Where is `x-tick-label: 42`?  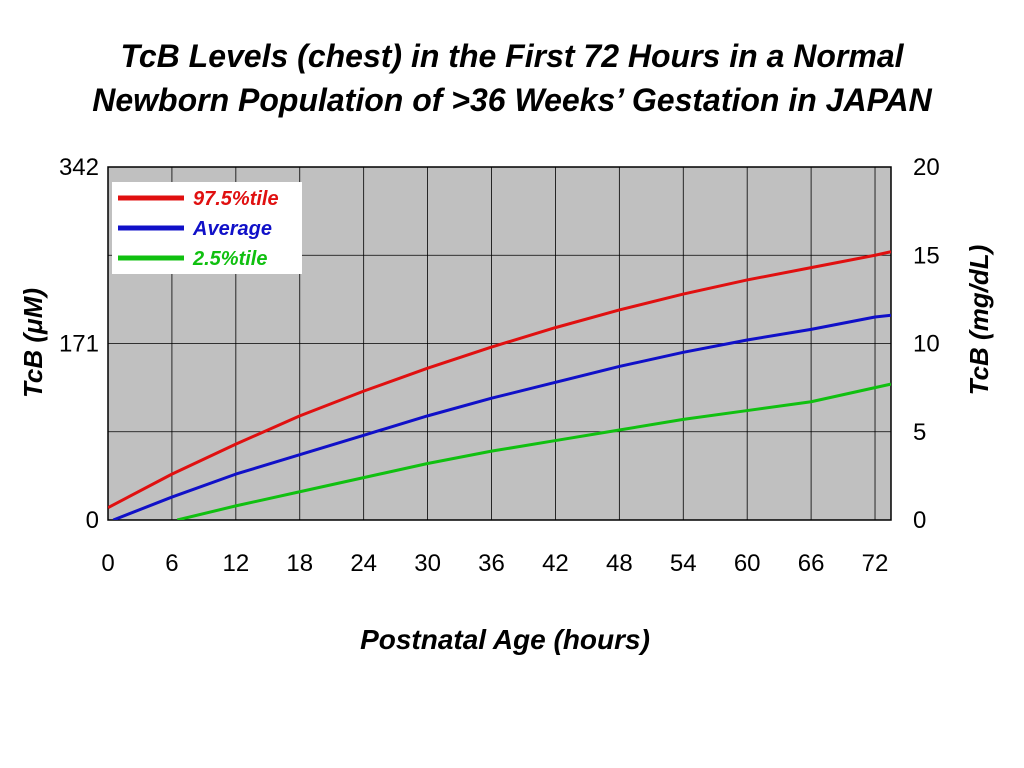 x-tick-label: 42 is located at coordinates (555, 563).